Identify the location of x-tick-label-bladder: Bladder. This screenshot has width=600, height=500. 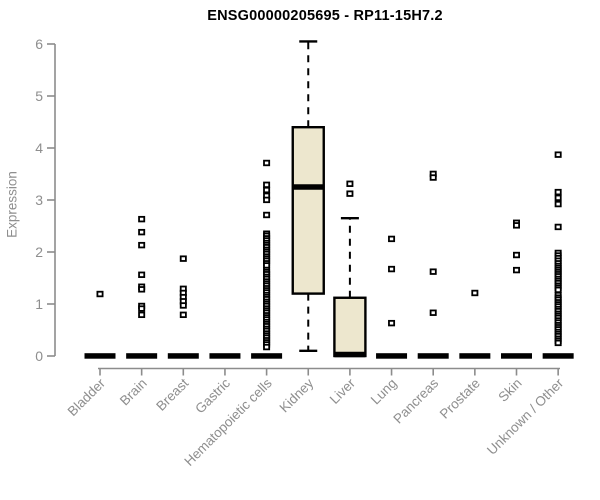
(87, 397).